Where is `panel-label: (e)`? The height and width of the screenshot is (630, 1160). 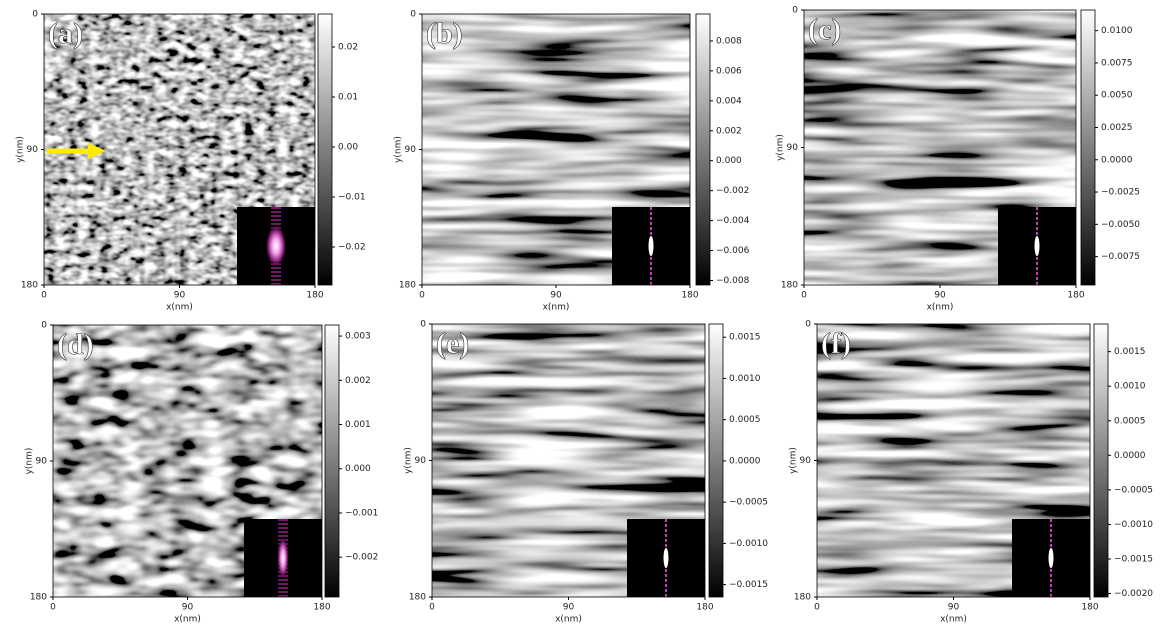
panel-label: (e) is located at coordinates (452, 343).